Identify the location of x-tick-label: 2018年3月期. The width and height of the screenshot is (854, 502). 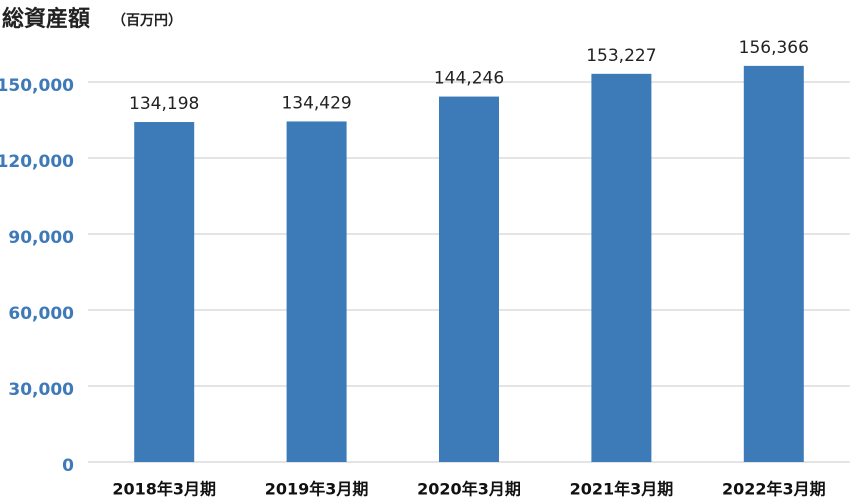
(164, 489).